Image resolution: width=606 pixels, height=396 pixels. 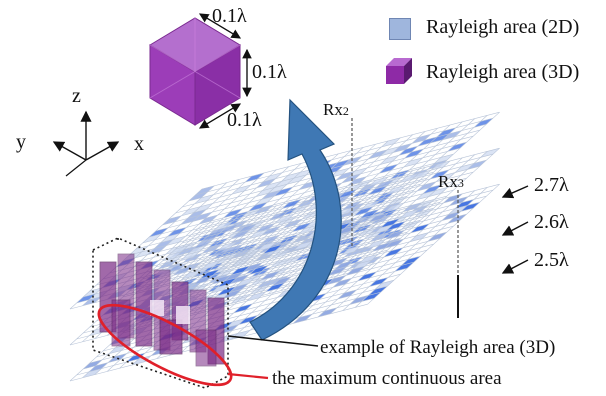 What do you see at coordinates (503, 72) in the screenshot?
I see `legend-label-3d: Rayleigh area (3D)` at bounding box center [503, 72].